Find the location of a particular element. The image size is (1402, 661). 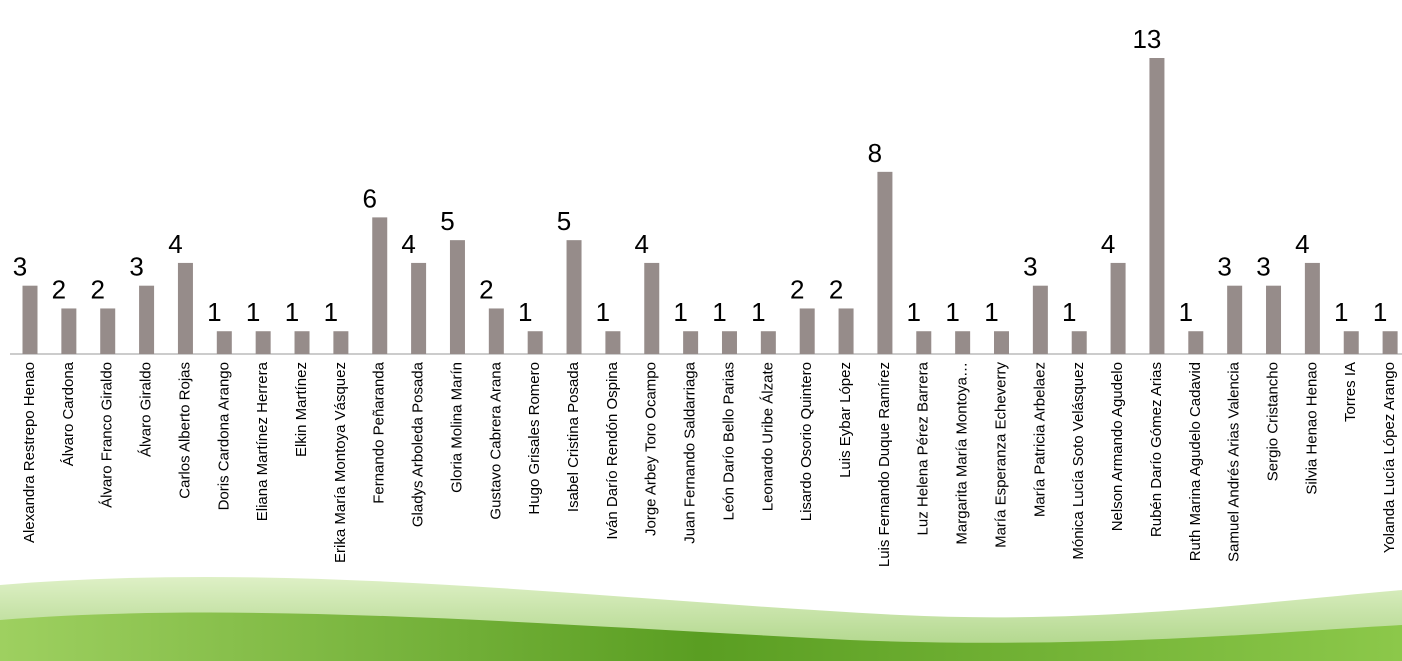

x-tick-label: Silvia Henao Henao is located at coordinates (1311, 428).